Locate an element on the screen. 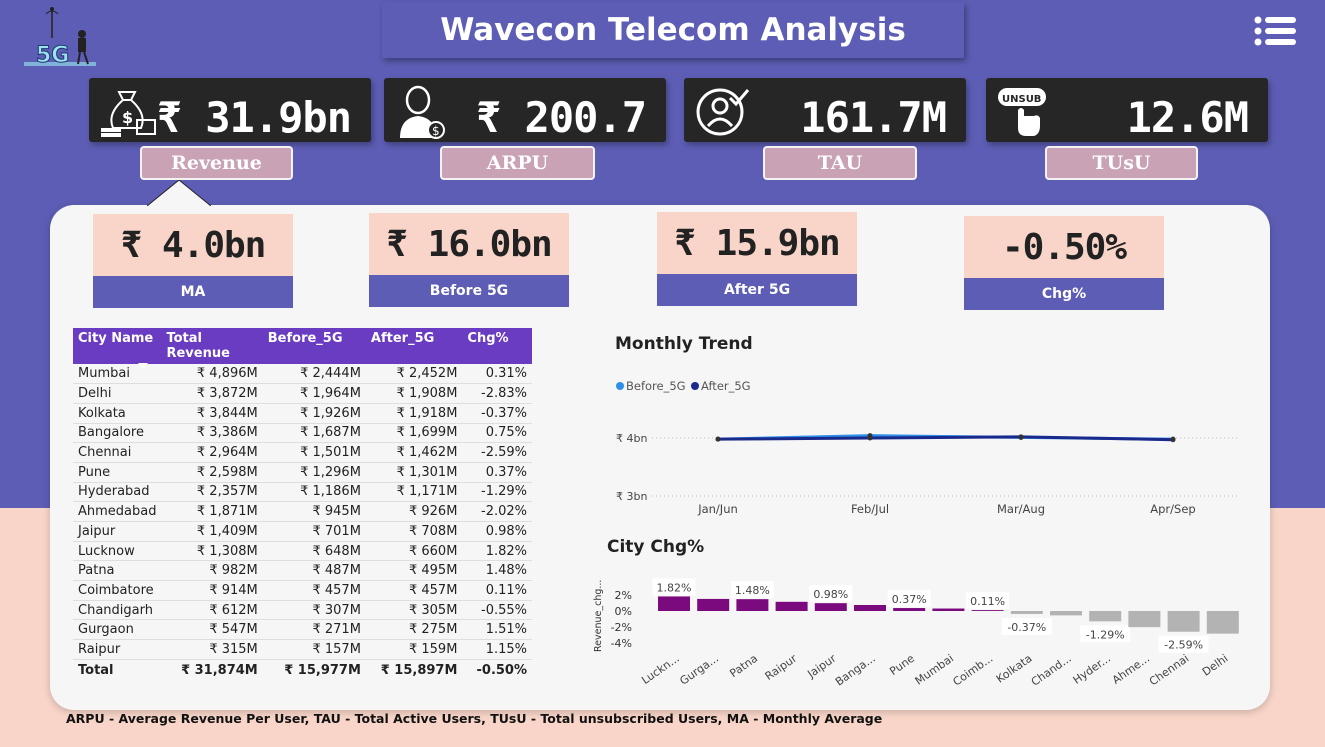 This screenshot has width=1325, height=747. unsub-icon-text: UNSUB is located at coordinates (1021, 99).